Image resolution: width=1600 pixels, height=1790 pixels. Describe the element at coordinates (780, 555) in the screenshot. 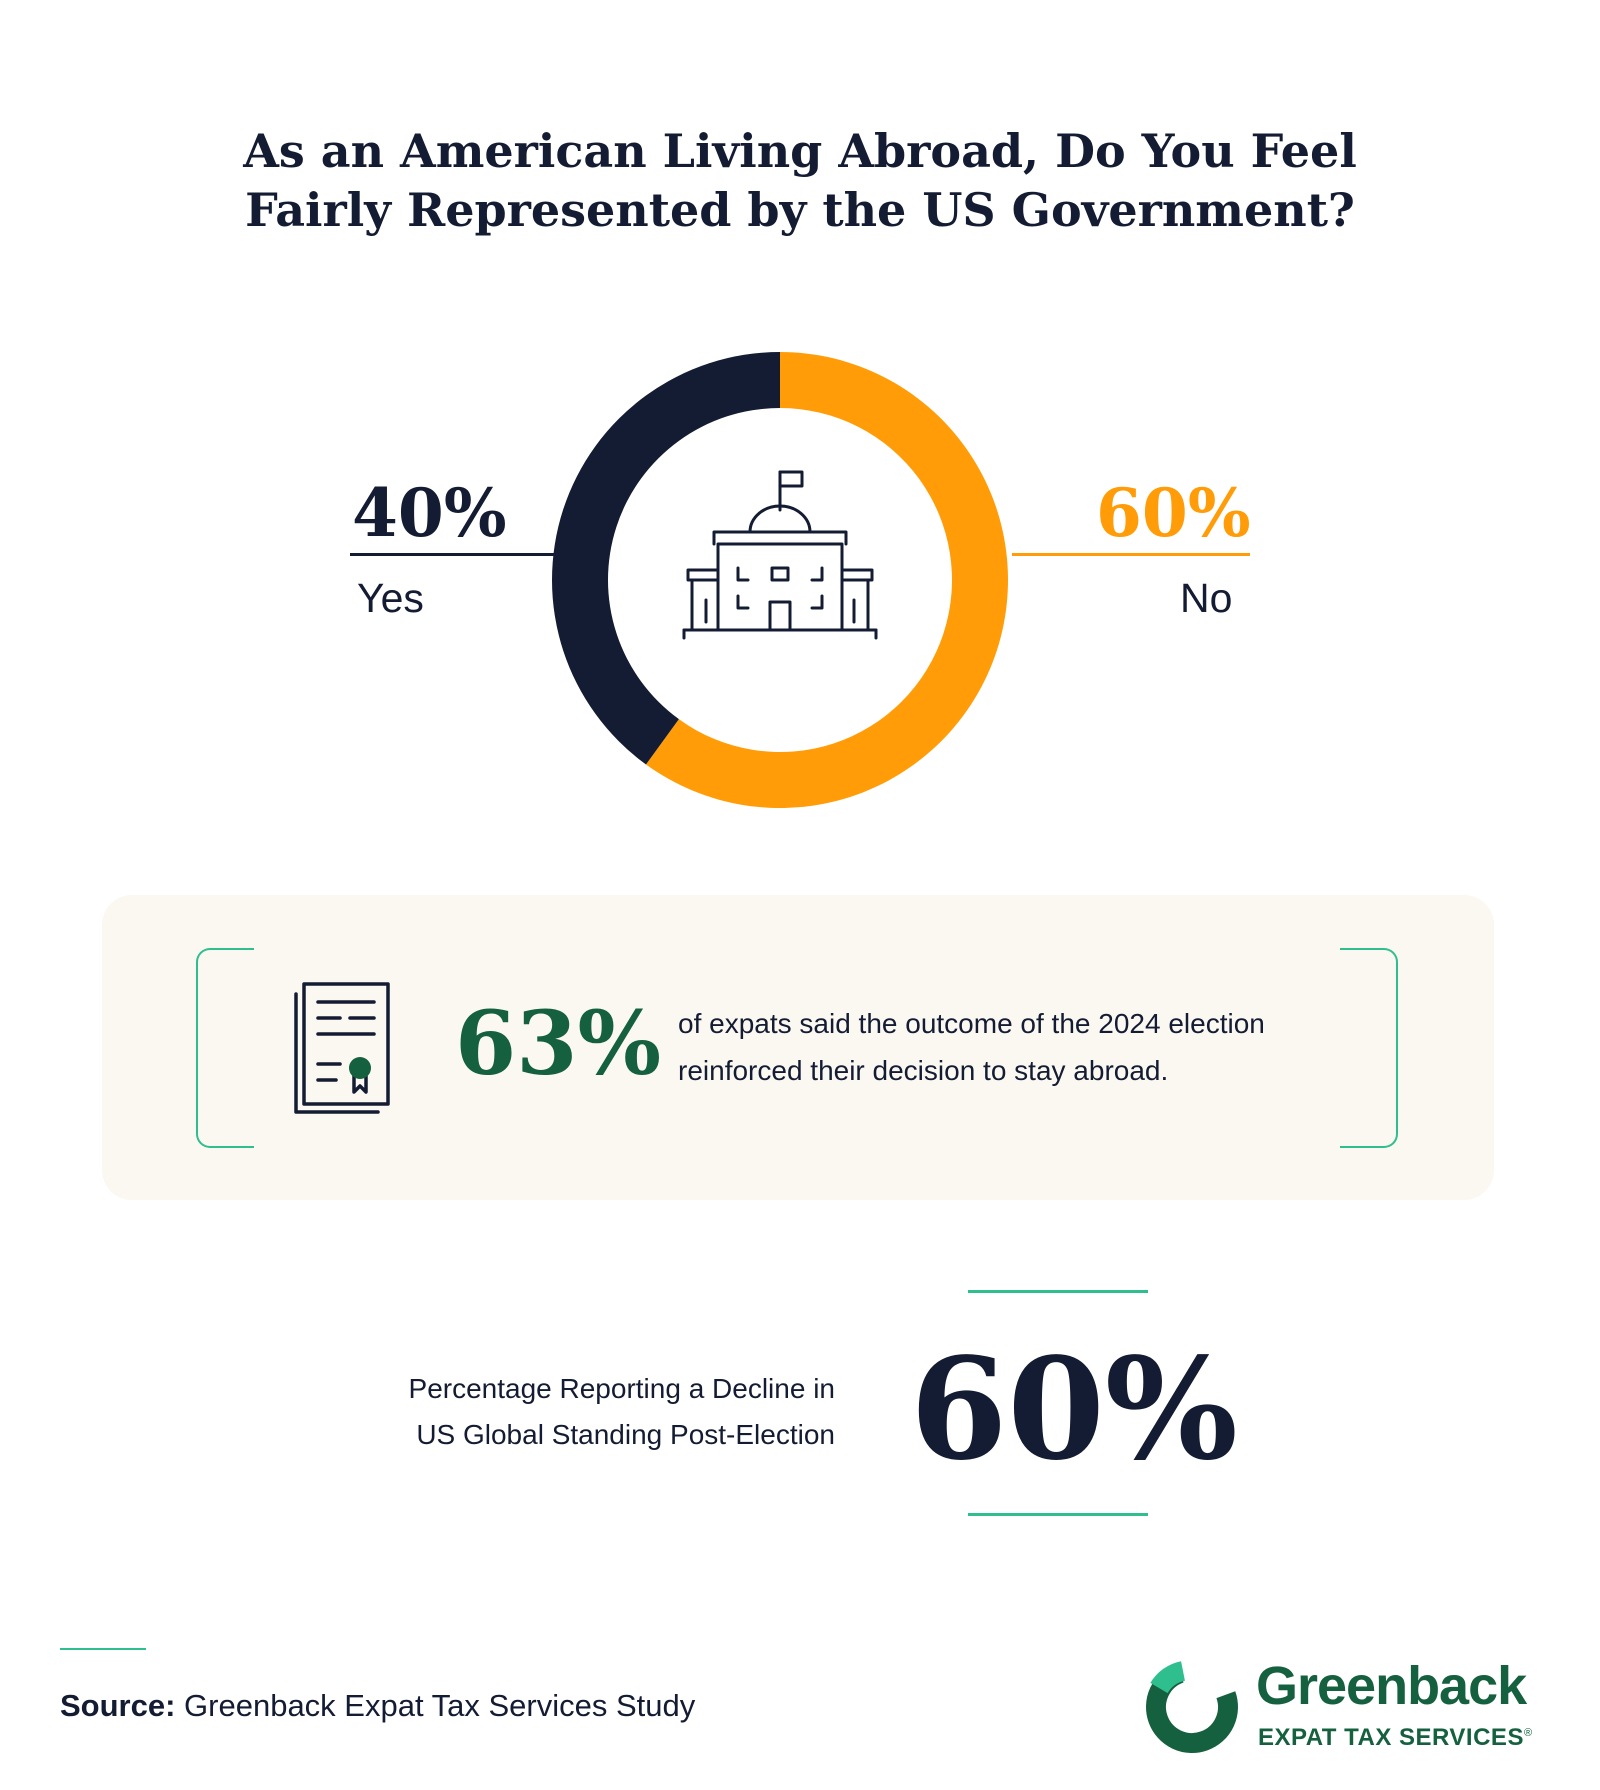

I see `capitol-building-icon` at that location.